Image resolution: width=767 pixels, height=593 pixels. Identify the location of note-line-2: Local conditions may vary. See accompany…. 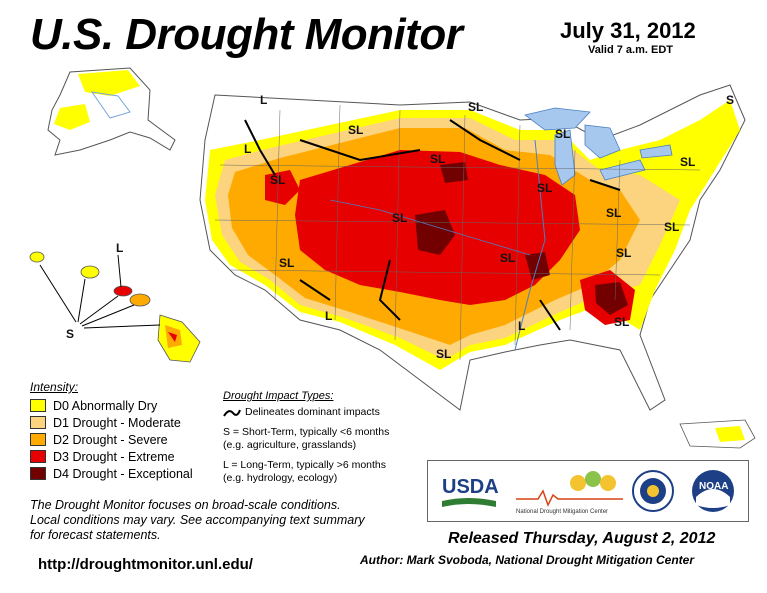
(197, 520).